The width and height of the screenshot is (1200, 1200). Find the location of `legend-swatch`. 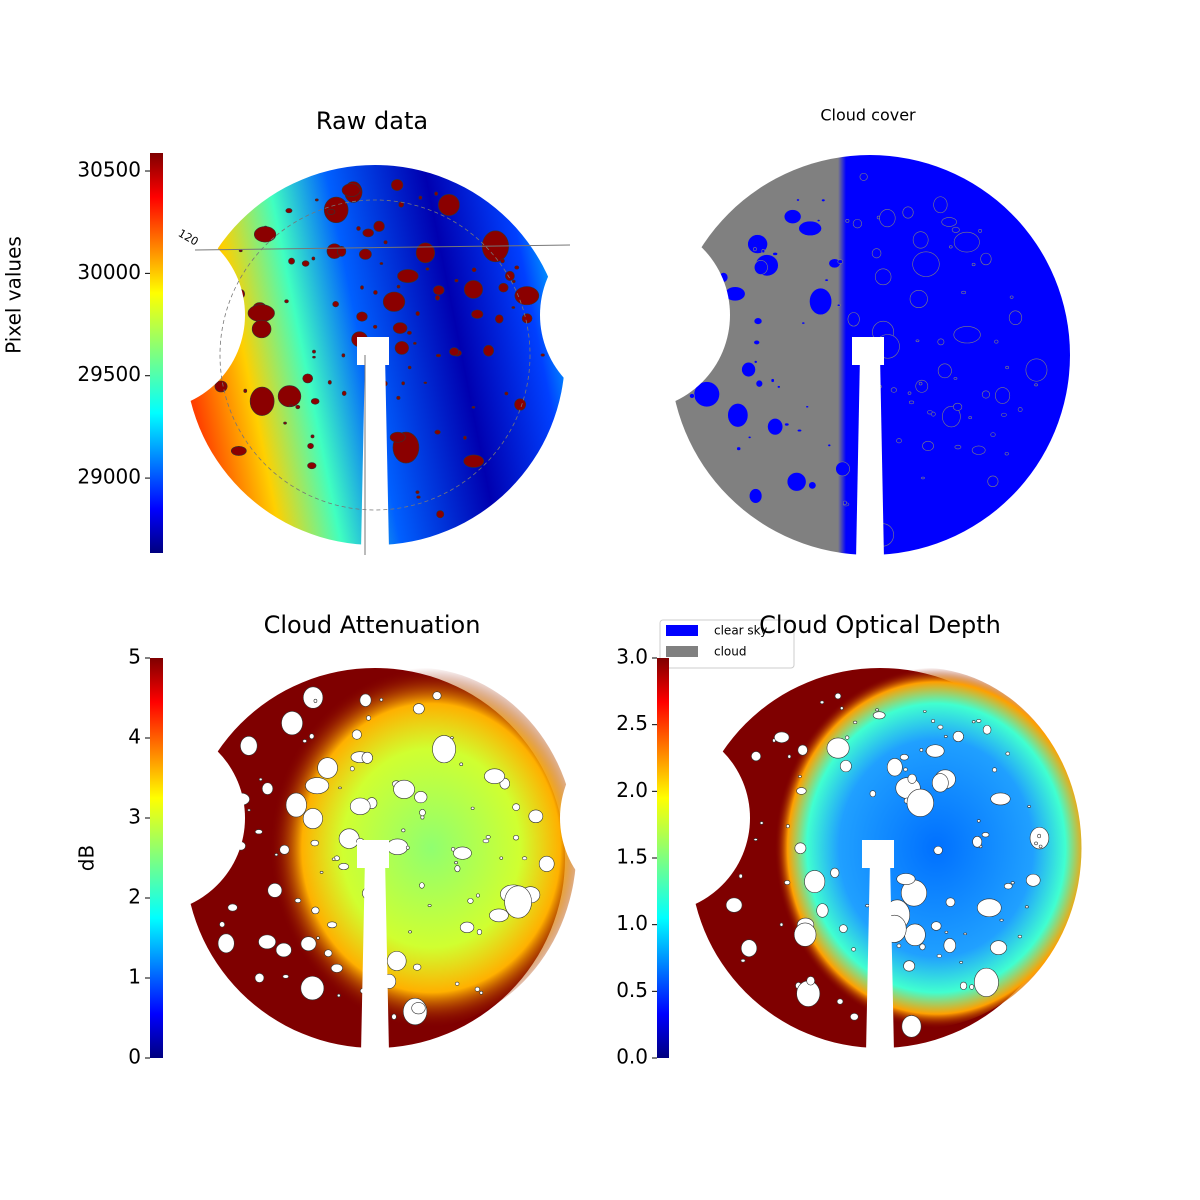

legend-swatch is located at coordinates (682, 630).